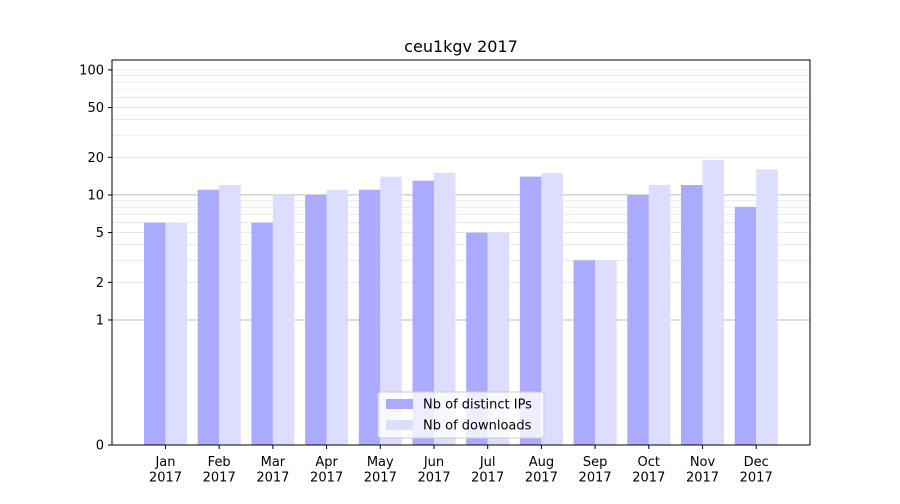  Describe the element at coordinates (477, 405) in the screenshot. I see `legend-label-ips: Nb of distinct IPs` at that location.